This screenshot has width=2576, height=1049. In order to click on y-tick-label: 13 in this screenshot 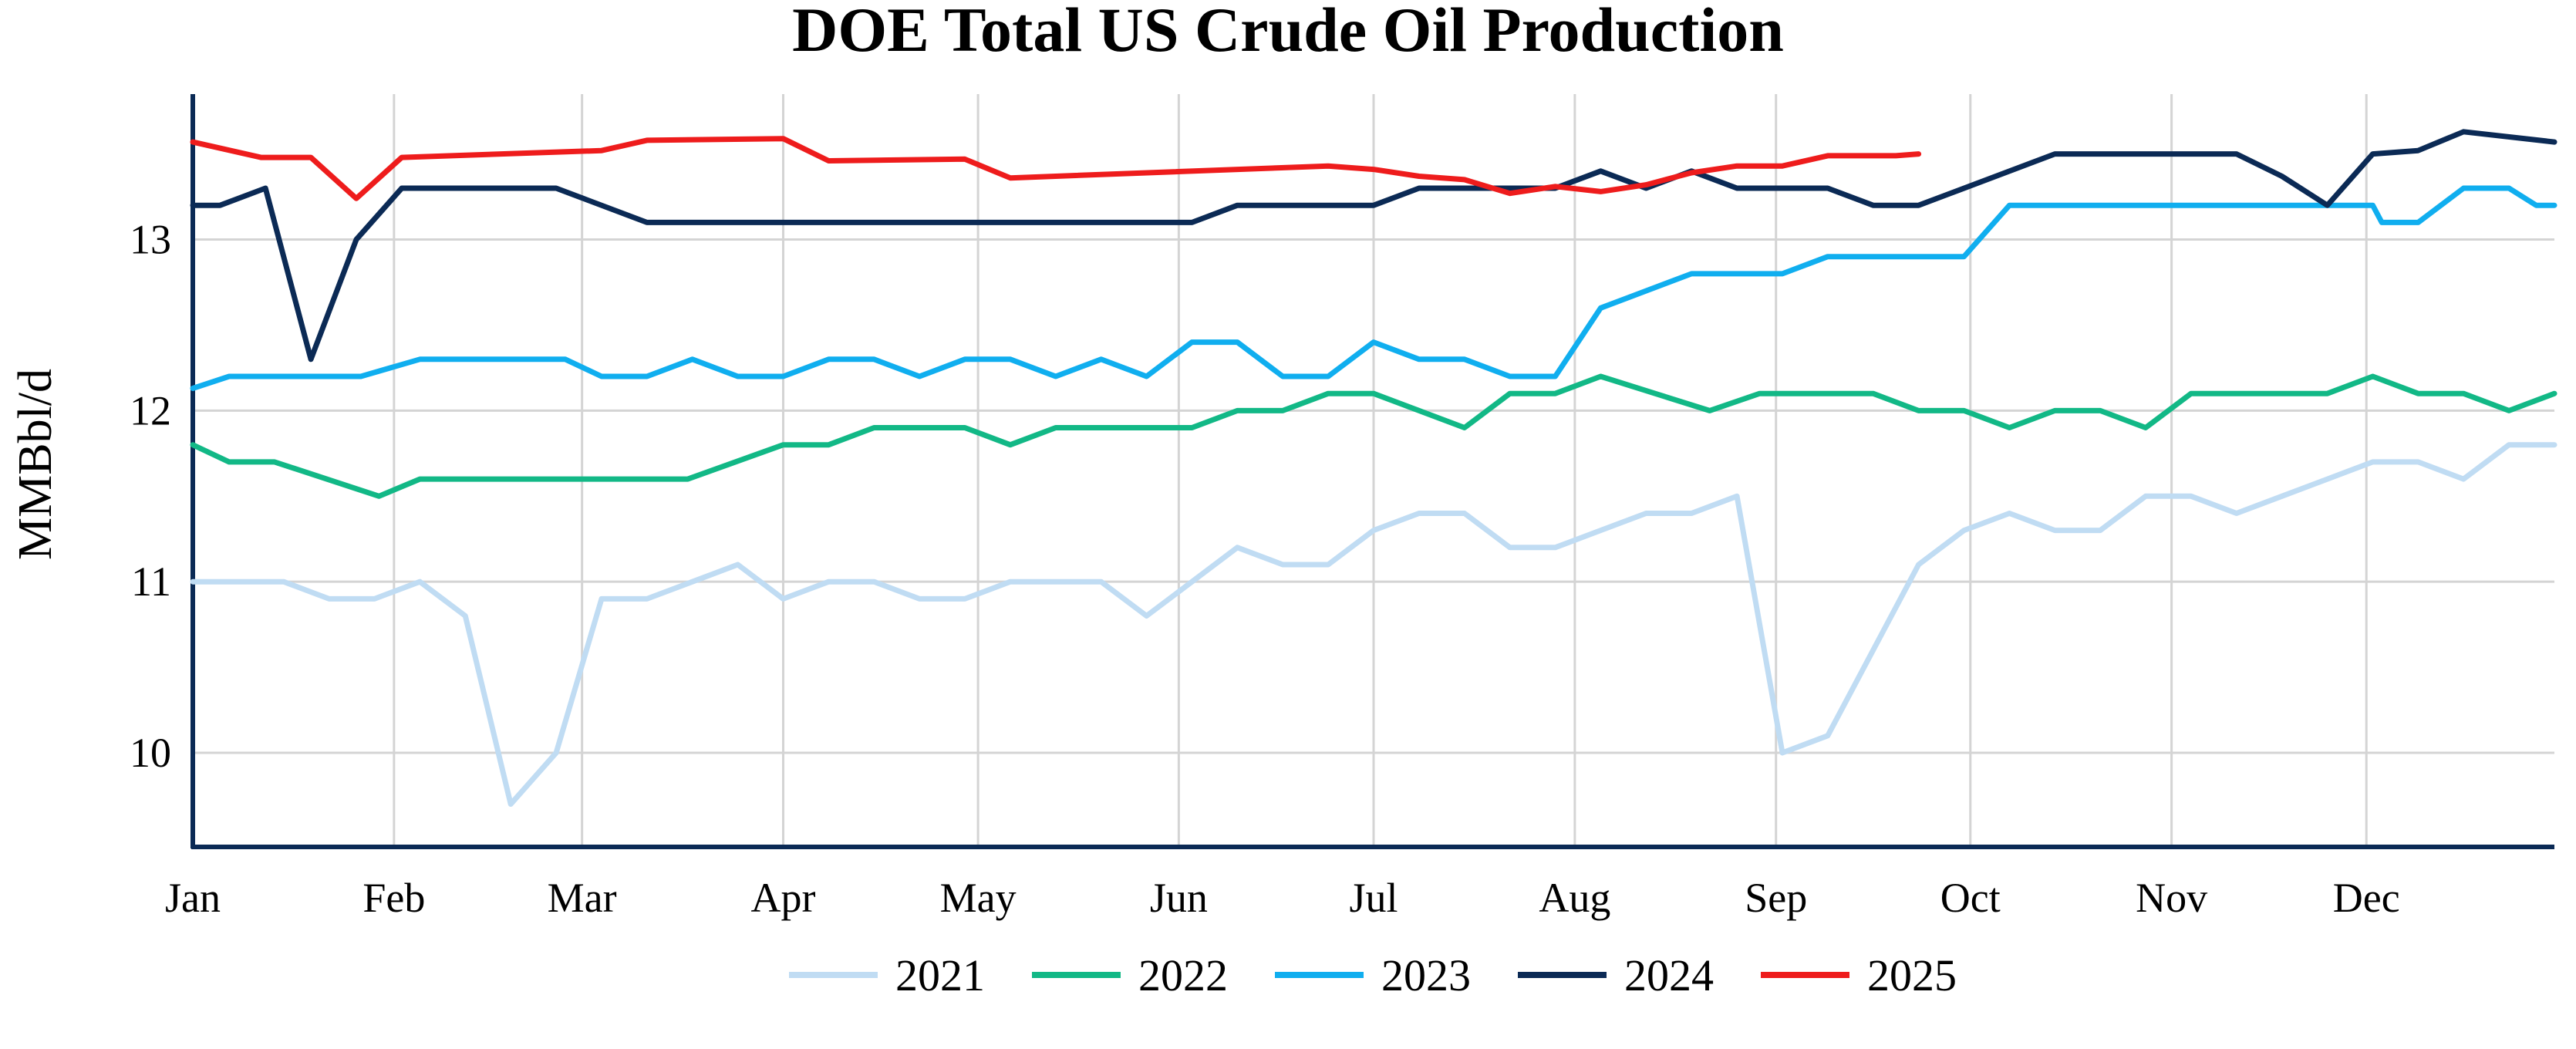, I will do `click(150, 240)`.